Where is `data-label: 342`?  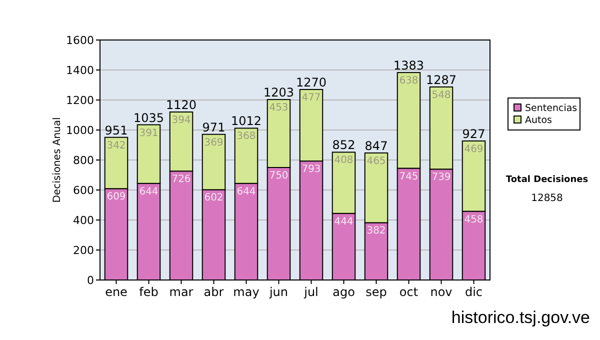
data-label: 342 is located at coordinates (116, 146).